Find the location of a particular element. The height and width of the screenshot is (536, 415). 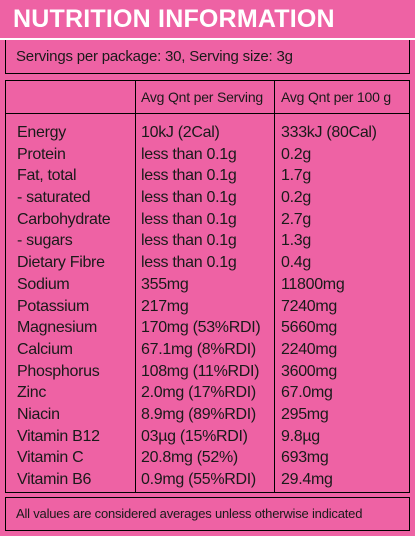

nutrient-row: Carbohydrate less than 0.1g 2.7g is located at coordinates (207, 220).